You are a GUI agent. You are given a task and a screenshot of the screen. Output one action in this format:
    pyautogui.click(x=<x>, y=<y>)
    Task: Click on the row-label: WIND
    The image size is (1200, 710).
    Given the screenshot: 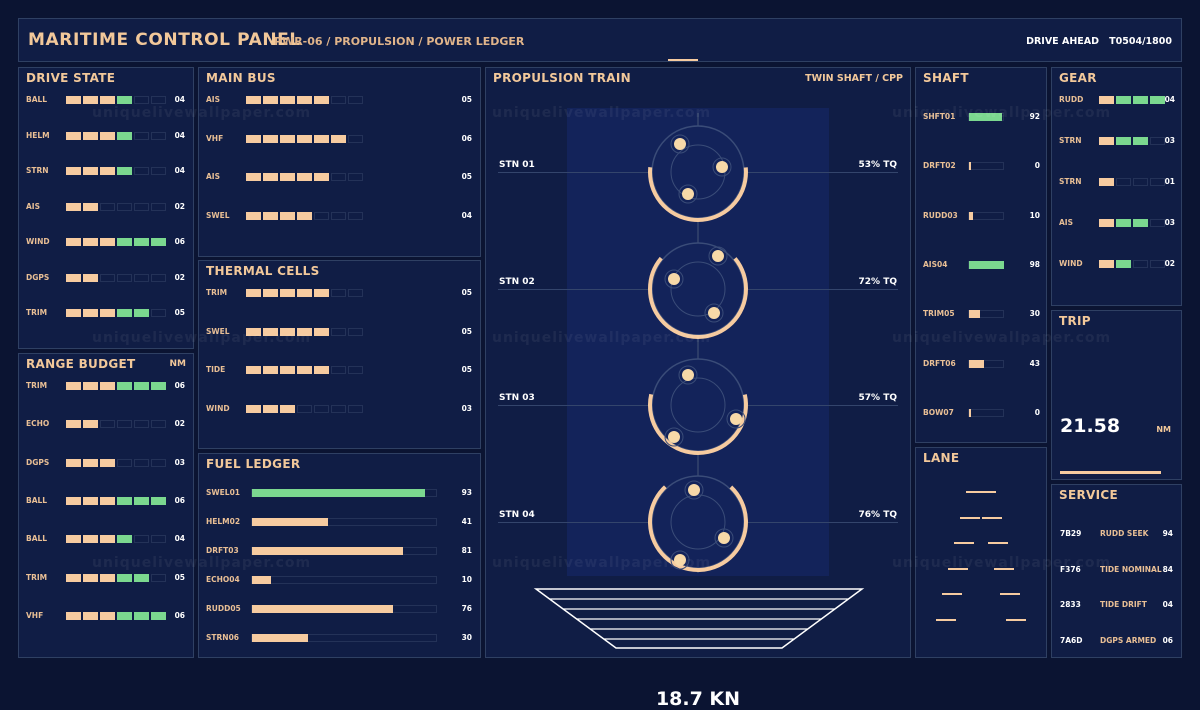 What is the action you would take?
    pyautogui.click(x=218, y=408)
    